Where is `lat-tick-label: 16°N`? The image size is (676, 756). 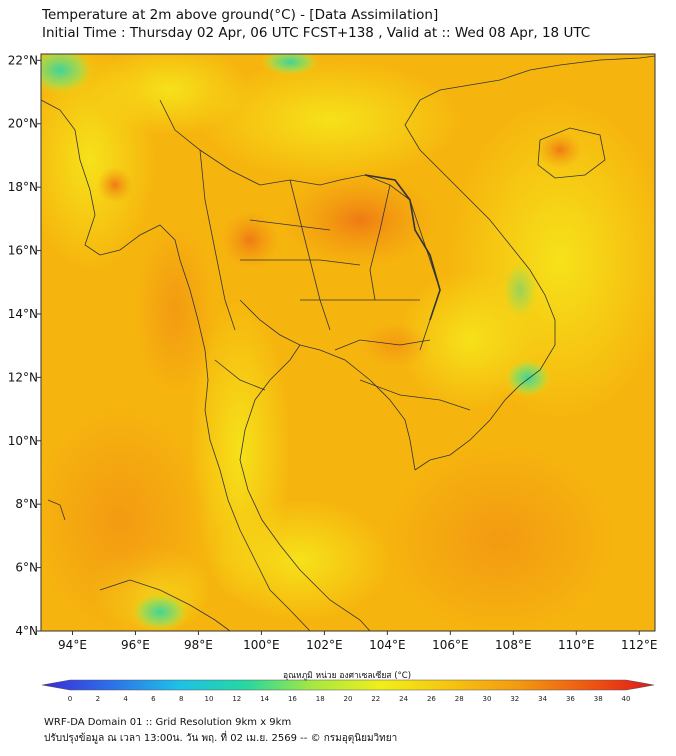 lat-tick-label: 16°N is located at coordinates (23, 251).